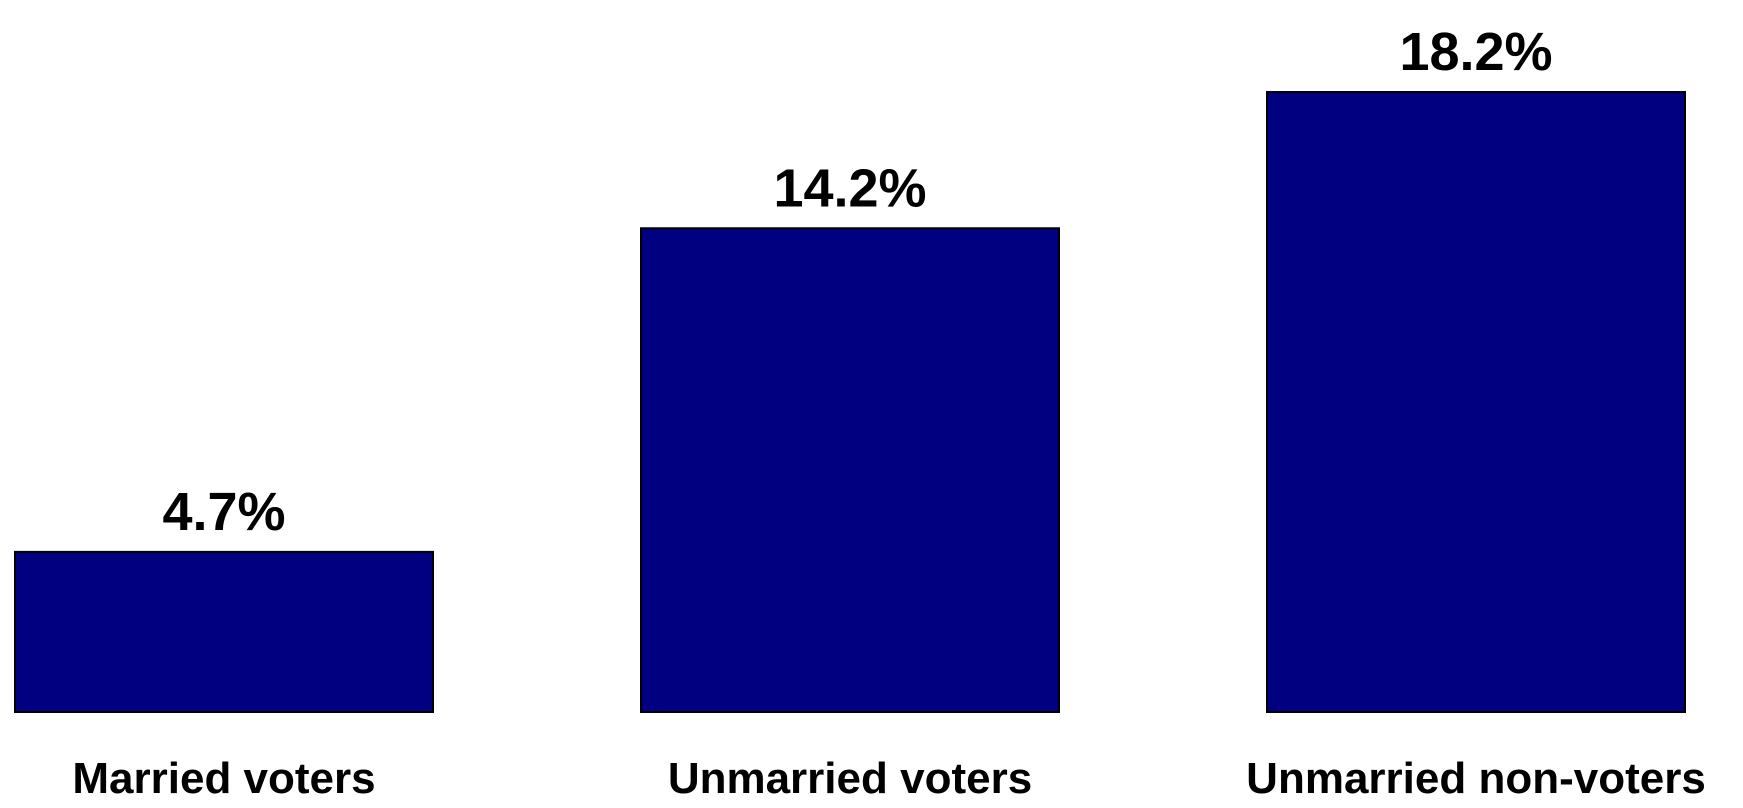 The image size is (1743, 808). I want to click on value-label-2: 18.2%, so click(1475, 52).